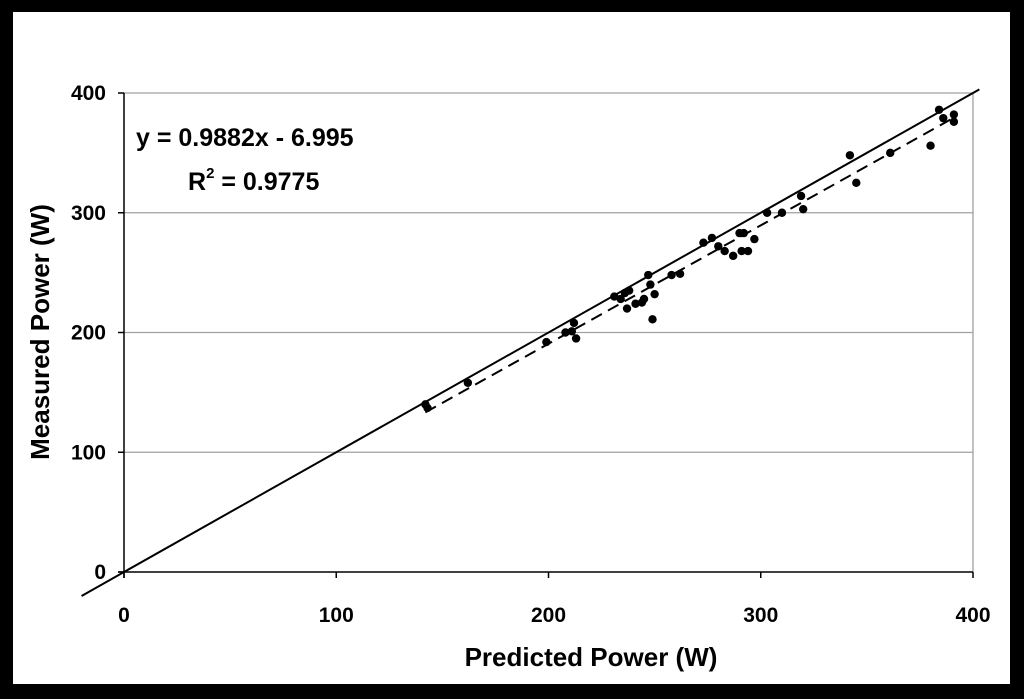 This screenshot has height=699, width=1024. Describe the element at coordinates (253, 180) in the screenshot. I see `r-squared-label: R2 = 0.9775` at that location.